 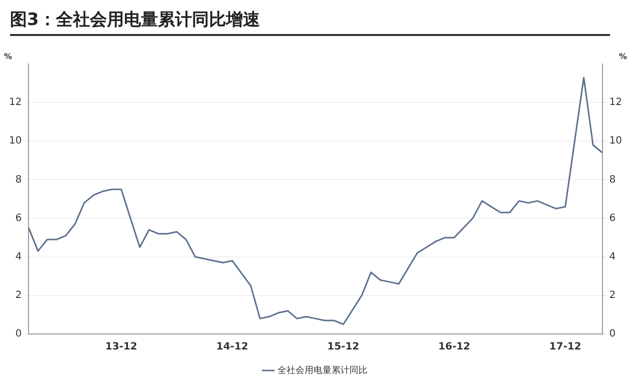 What do you see at coordinates (612, 296) in the screenshot?
I see `y2-tick-label: 2` at bounding box center [612, 296].